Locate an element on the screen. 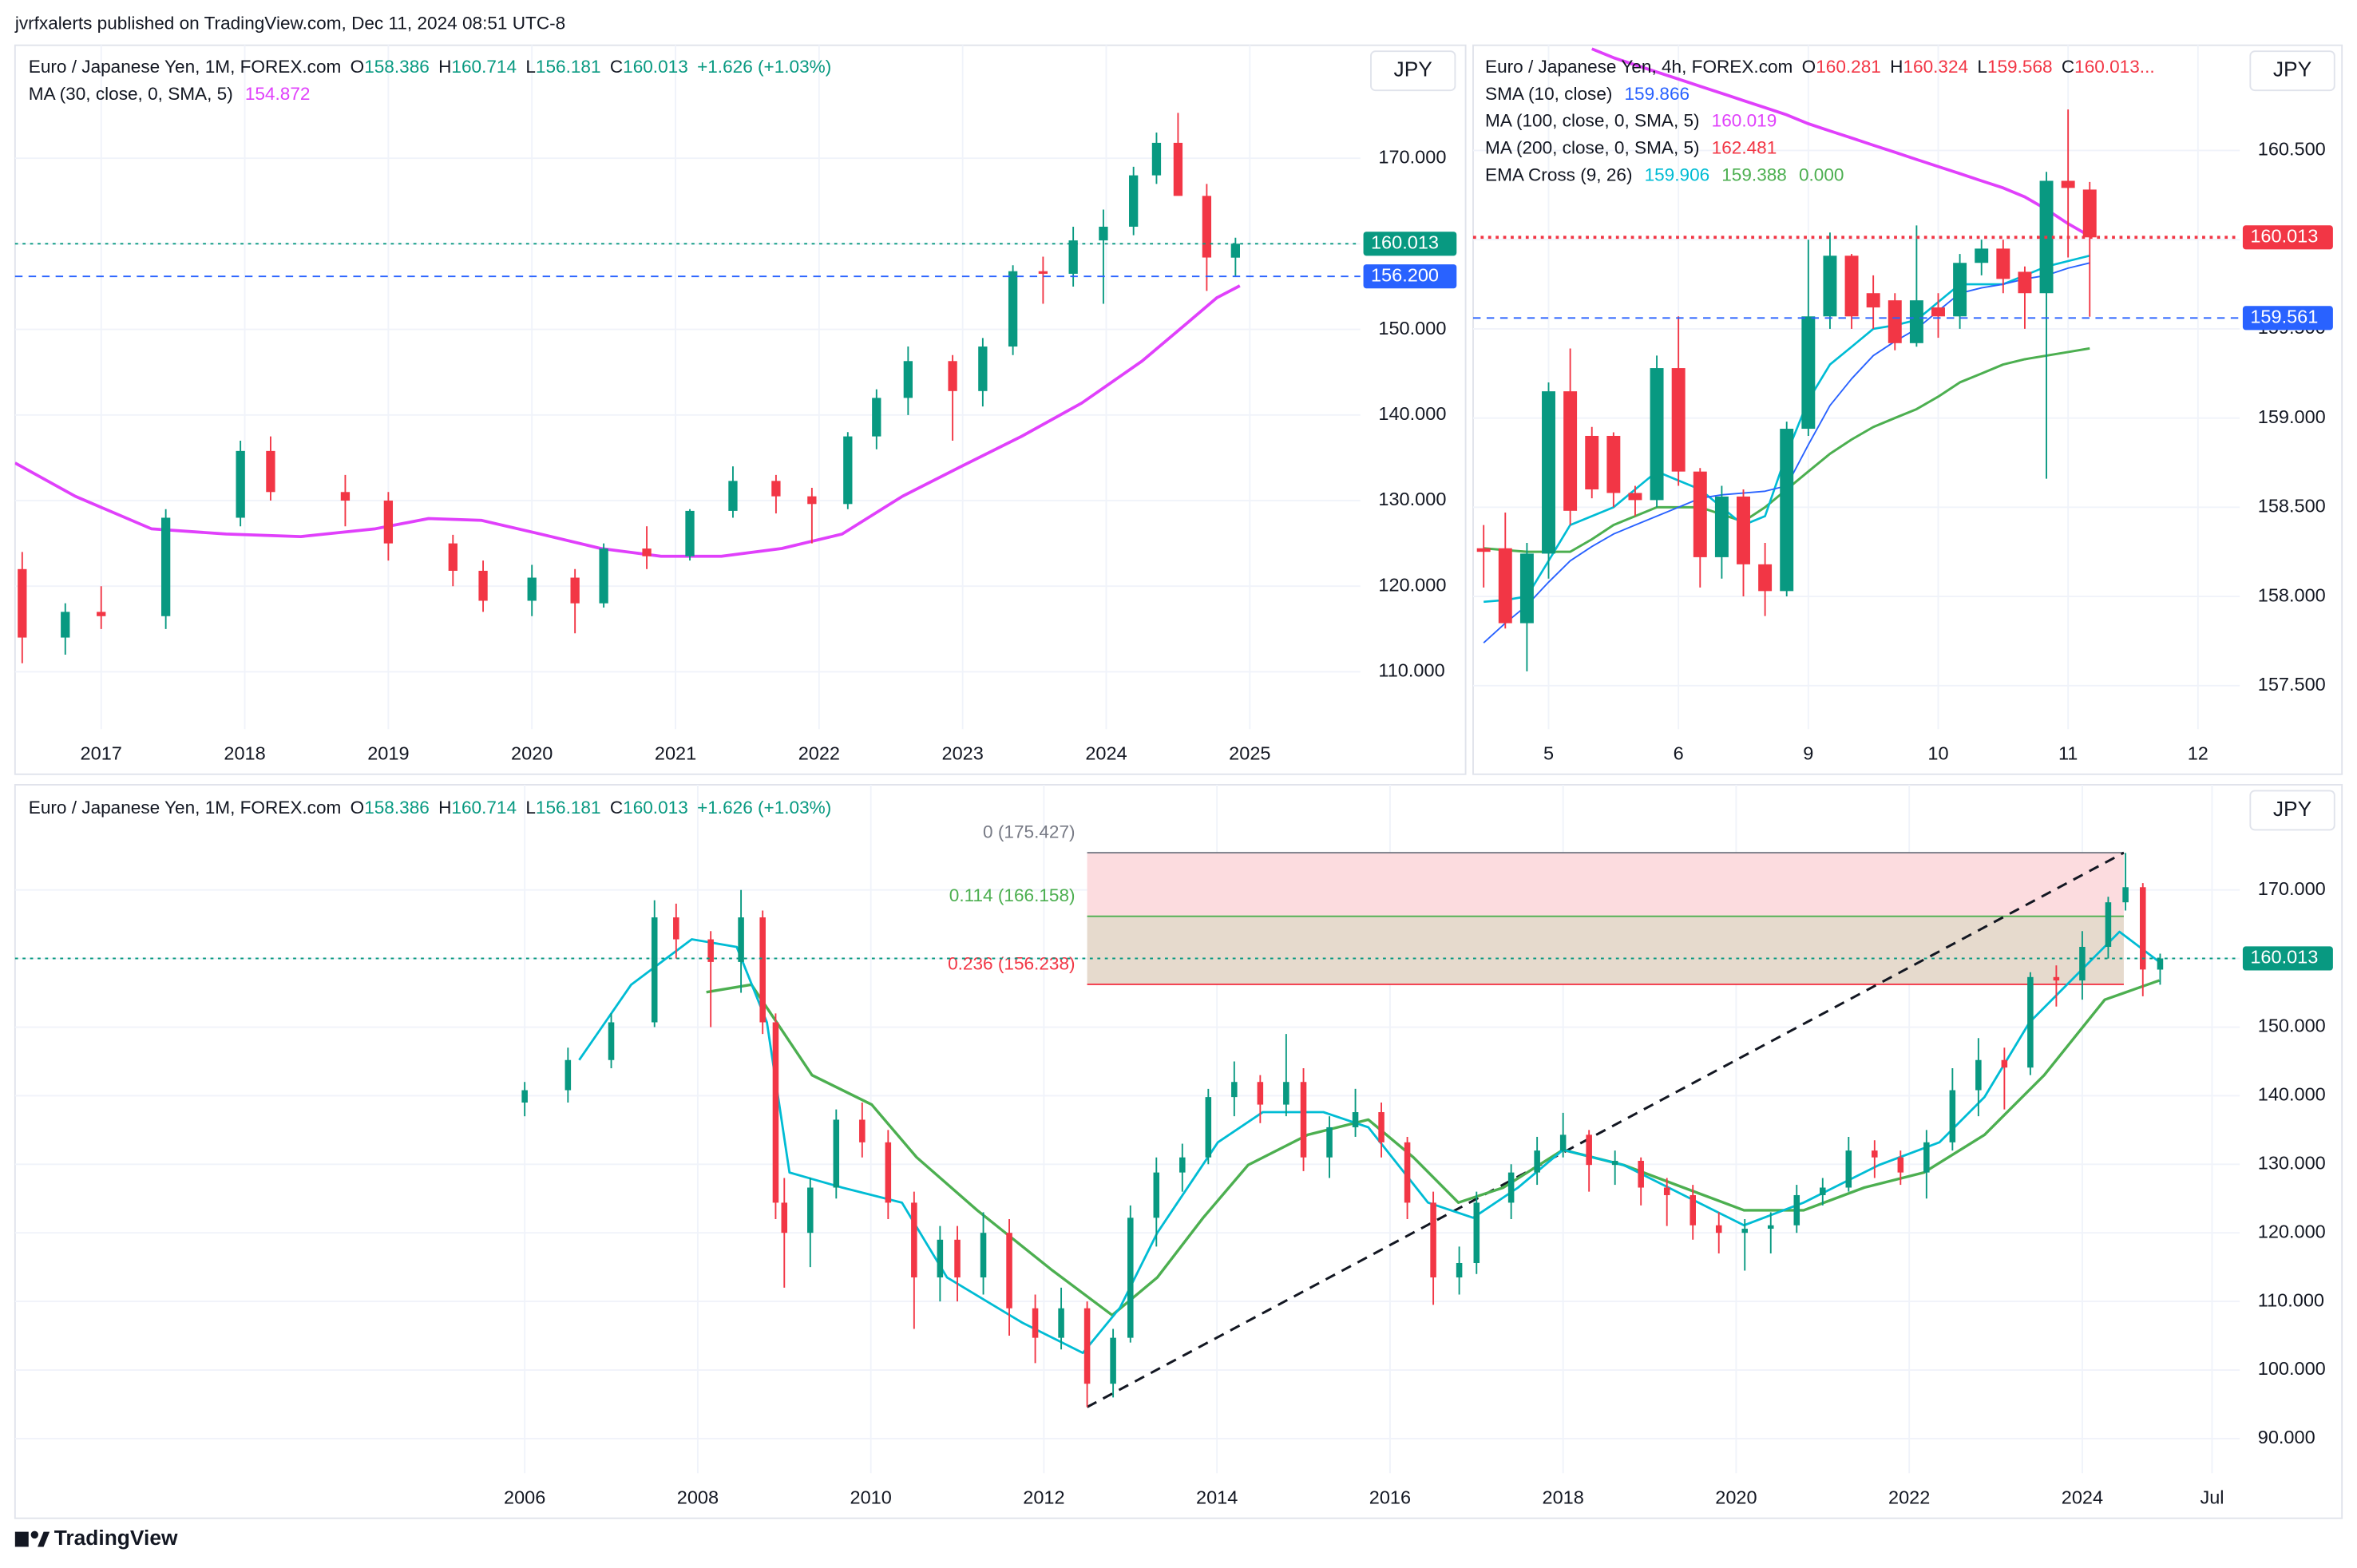 This screenshot has height=1568, width=2357. indicator-name: MA (30, close, 0, SMA, 5) is located at coordinates (131, 94).